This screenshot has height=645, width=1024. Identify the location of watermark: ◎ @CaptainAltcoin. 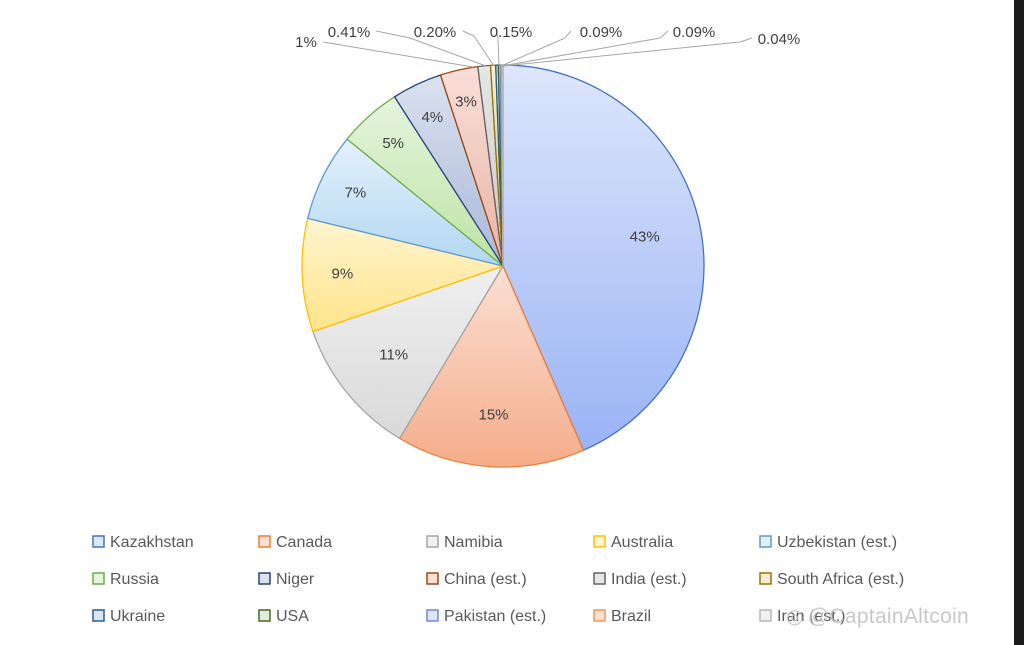
(877, 616).